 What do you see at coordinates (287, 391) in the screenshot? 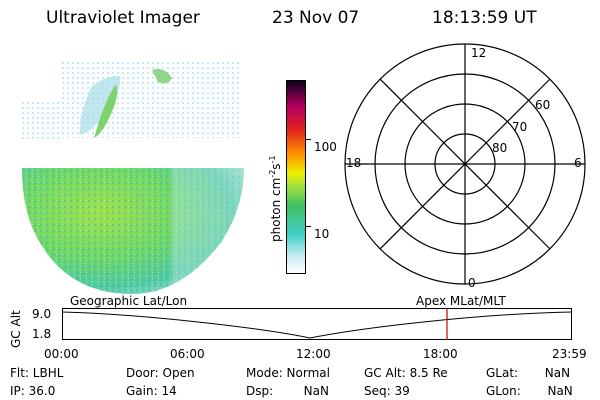
I see `info-dsp: Dsp: NaN` at bounding box center [287, 391].